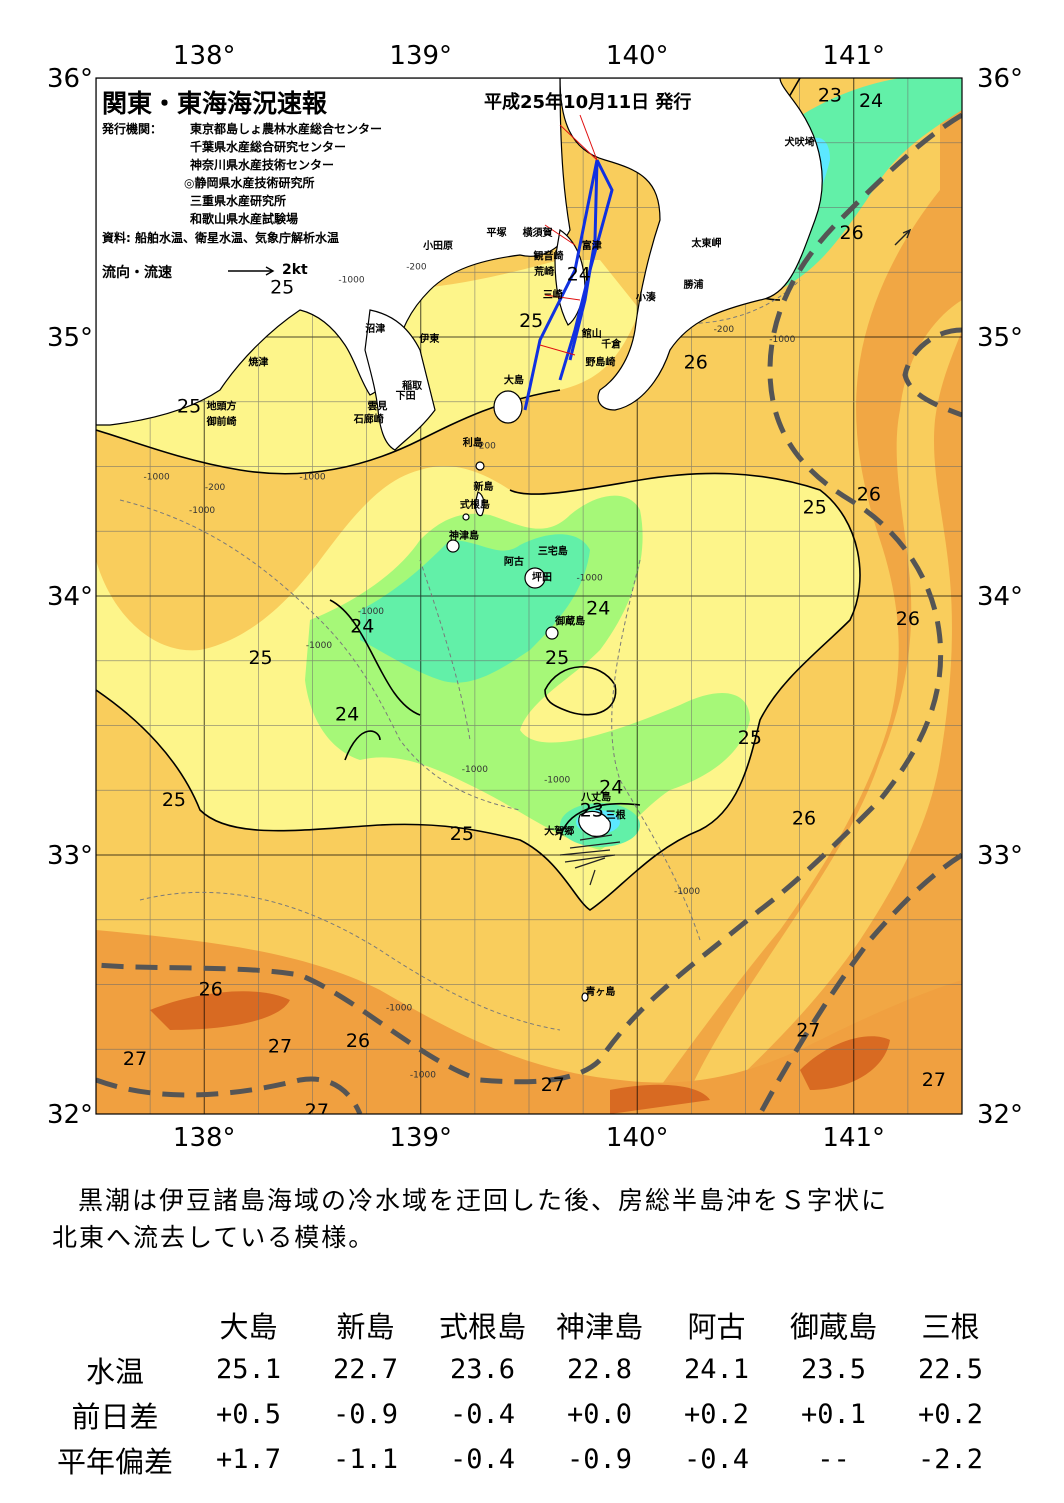 The width and height of the screenshot is (1064, 1503). Describe the element at coordinates (400, 380) in the screenshot. I see `land-izu` at that location.